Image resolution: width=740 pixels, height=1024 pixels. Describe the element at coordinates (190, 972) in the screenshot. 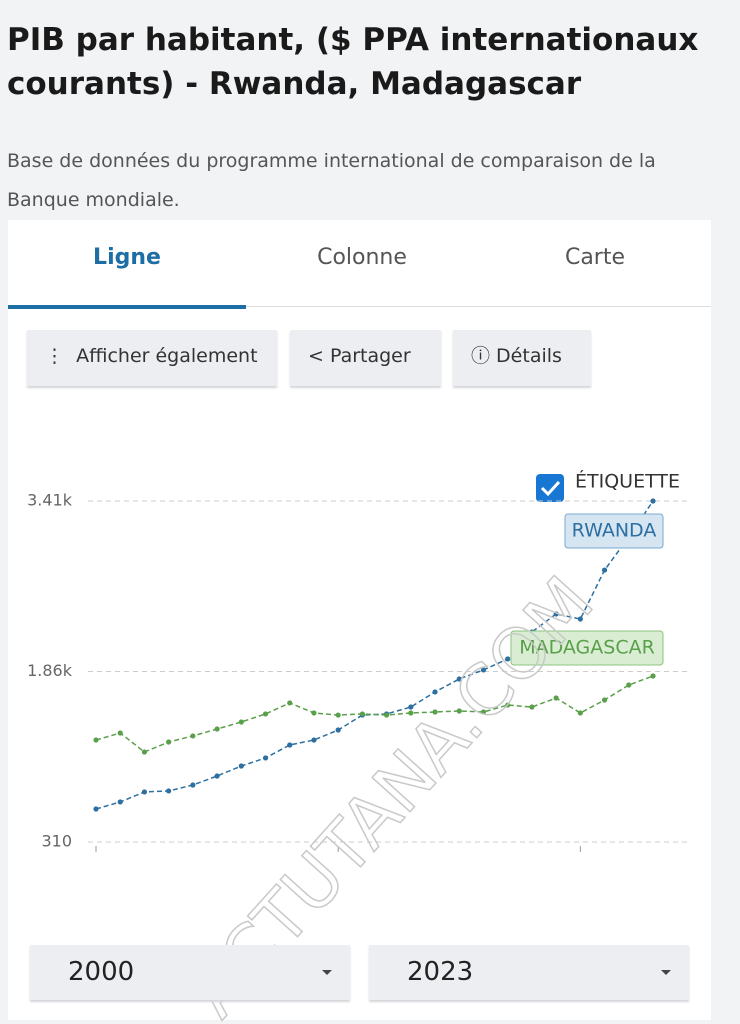

I see `start-select: 2000` at that location.